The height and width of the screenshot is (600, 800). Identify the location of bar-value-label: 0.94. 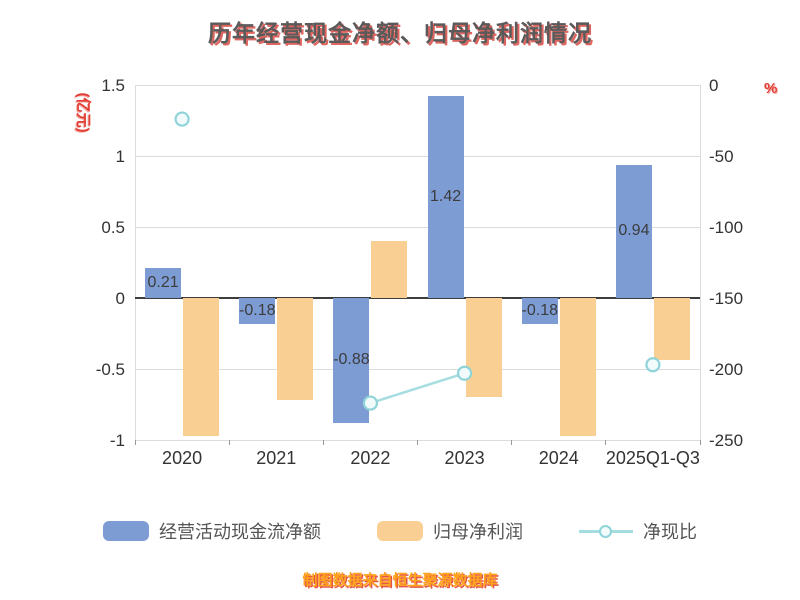
(634, 231).